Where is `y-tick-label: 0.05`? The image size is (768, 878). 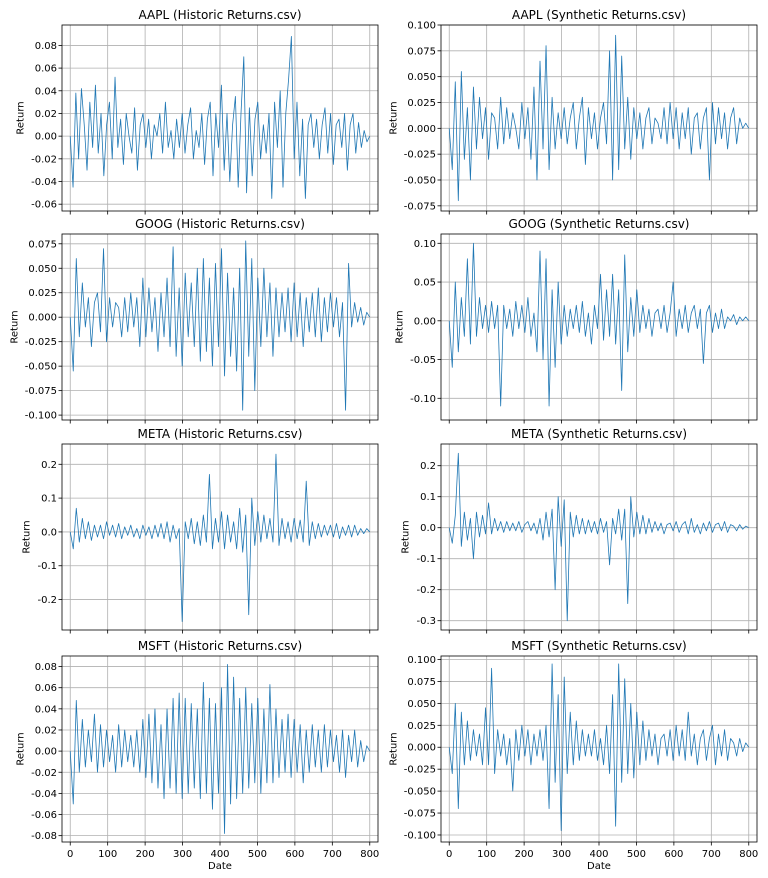 y-tick-label: 0.05 is located at coordinates (425, 283).